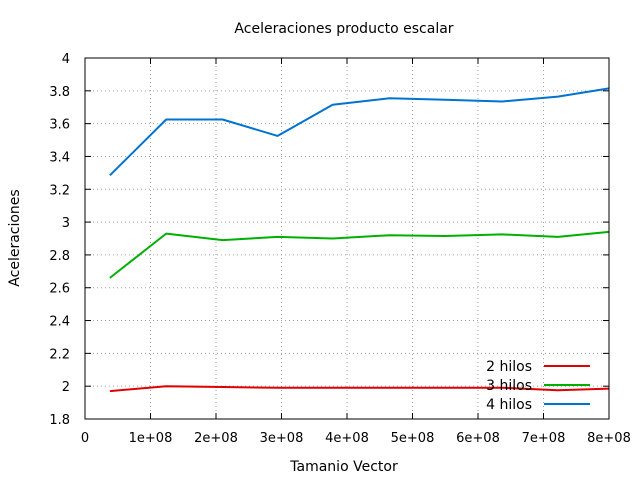  I want to click on y-tick-label: 3.2, so click(59, 190).